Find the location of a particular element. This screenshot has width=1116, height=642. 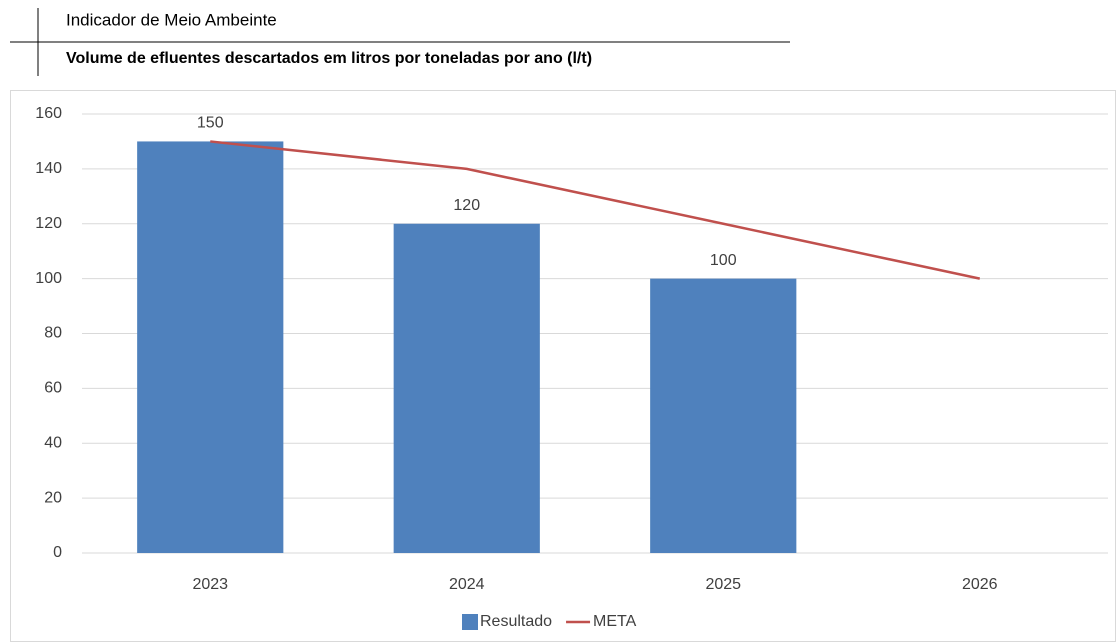

header: Indicador de Meio Ambeinte is located at coordinates (171, 19).